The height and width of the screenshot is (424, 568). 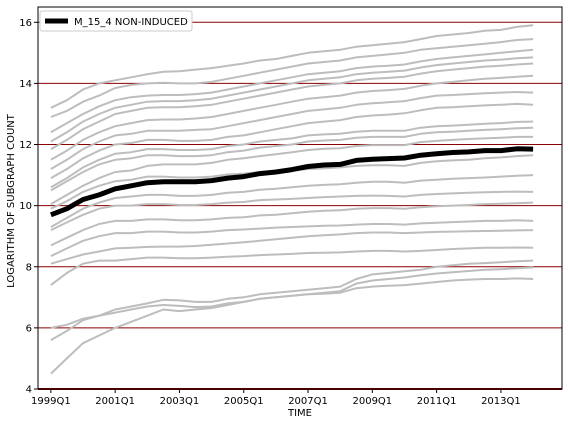 I want to click on x-tick-label: 2001Q1, so click(x=115, y=401).